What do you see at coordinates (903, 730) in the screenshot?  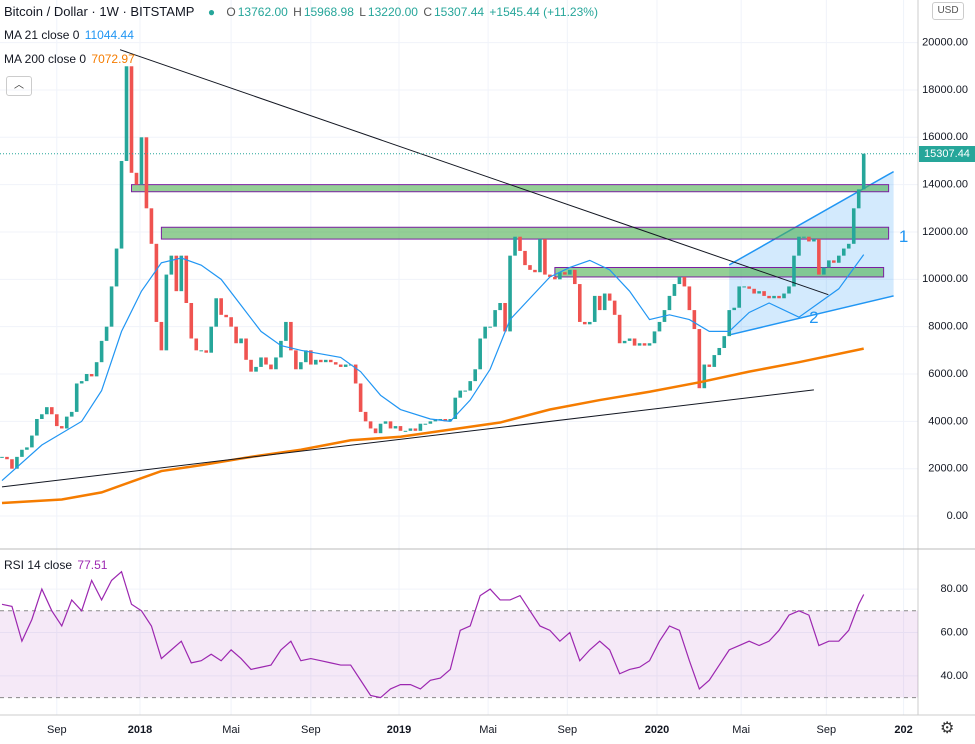 I see `x-tick-label: 202` at bounding box center [903, 730].